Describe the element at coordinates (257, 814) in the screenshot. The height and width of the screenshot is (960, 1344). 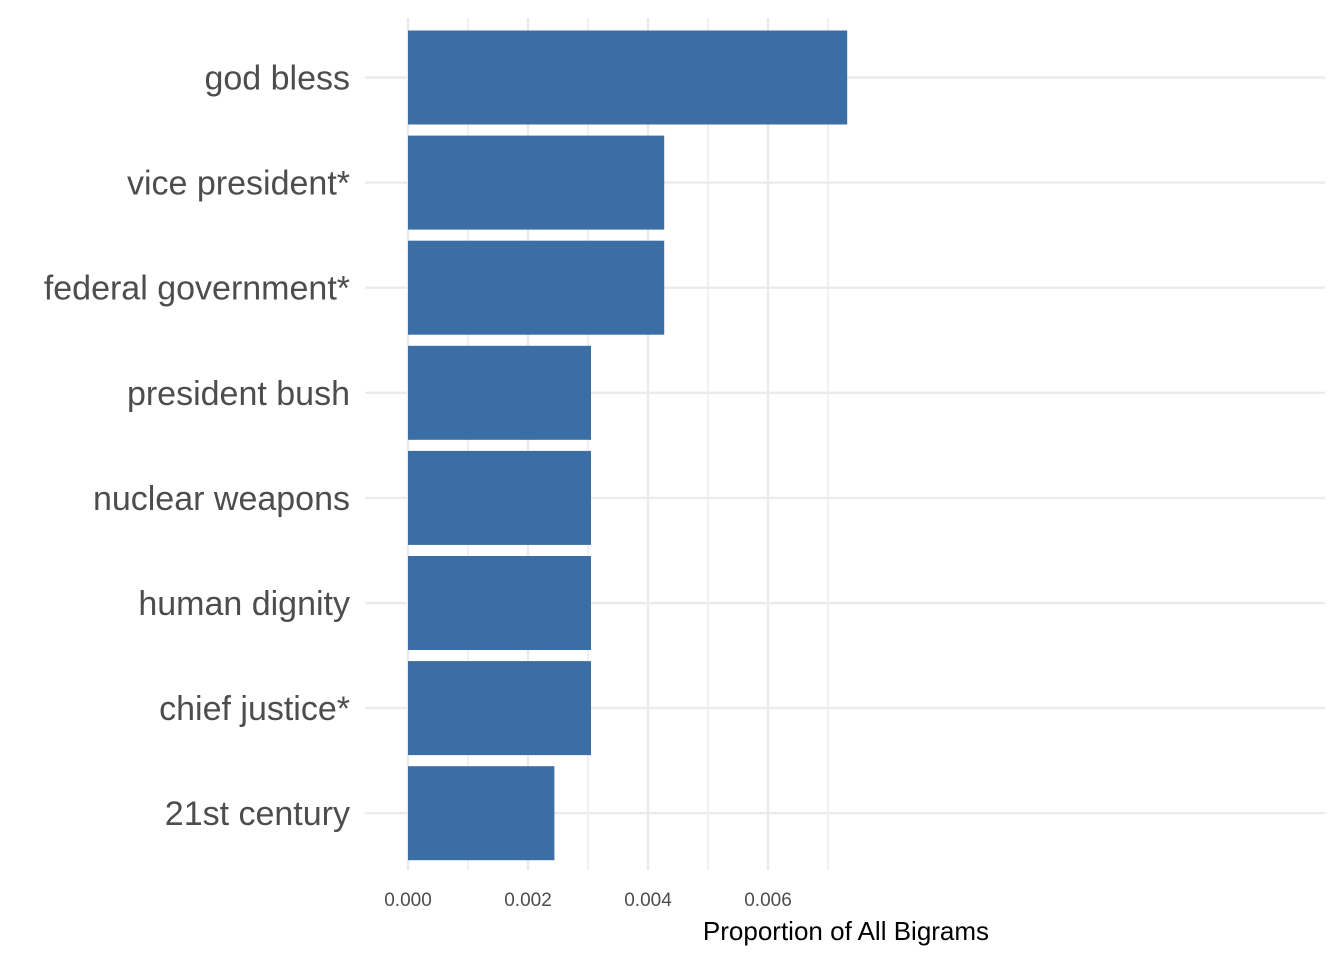
I see `y-tick-label: 21st century` at that location.